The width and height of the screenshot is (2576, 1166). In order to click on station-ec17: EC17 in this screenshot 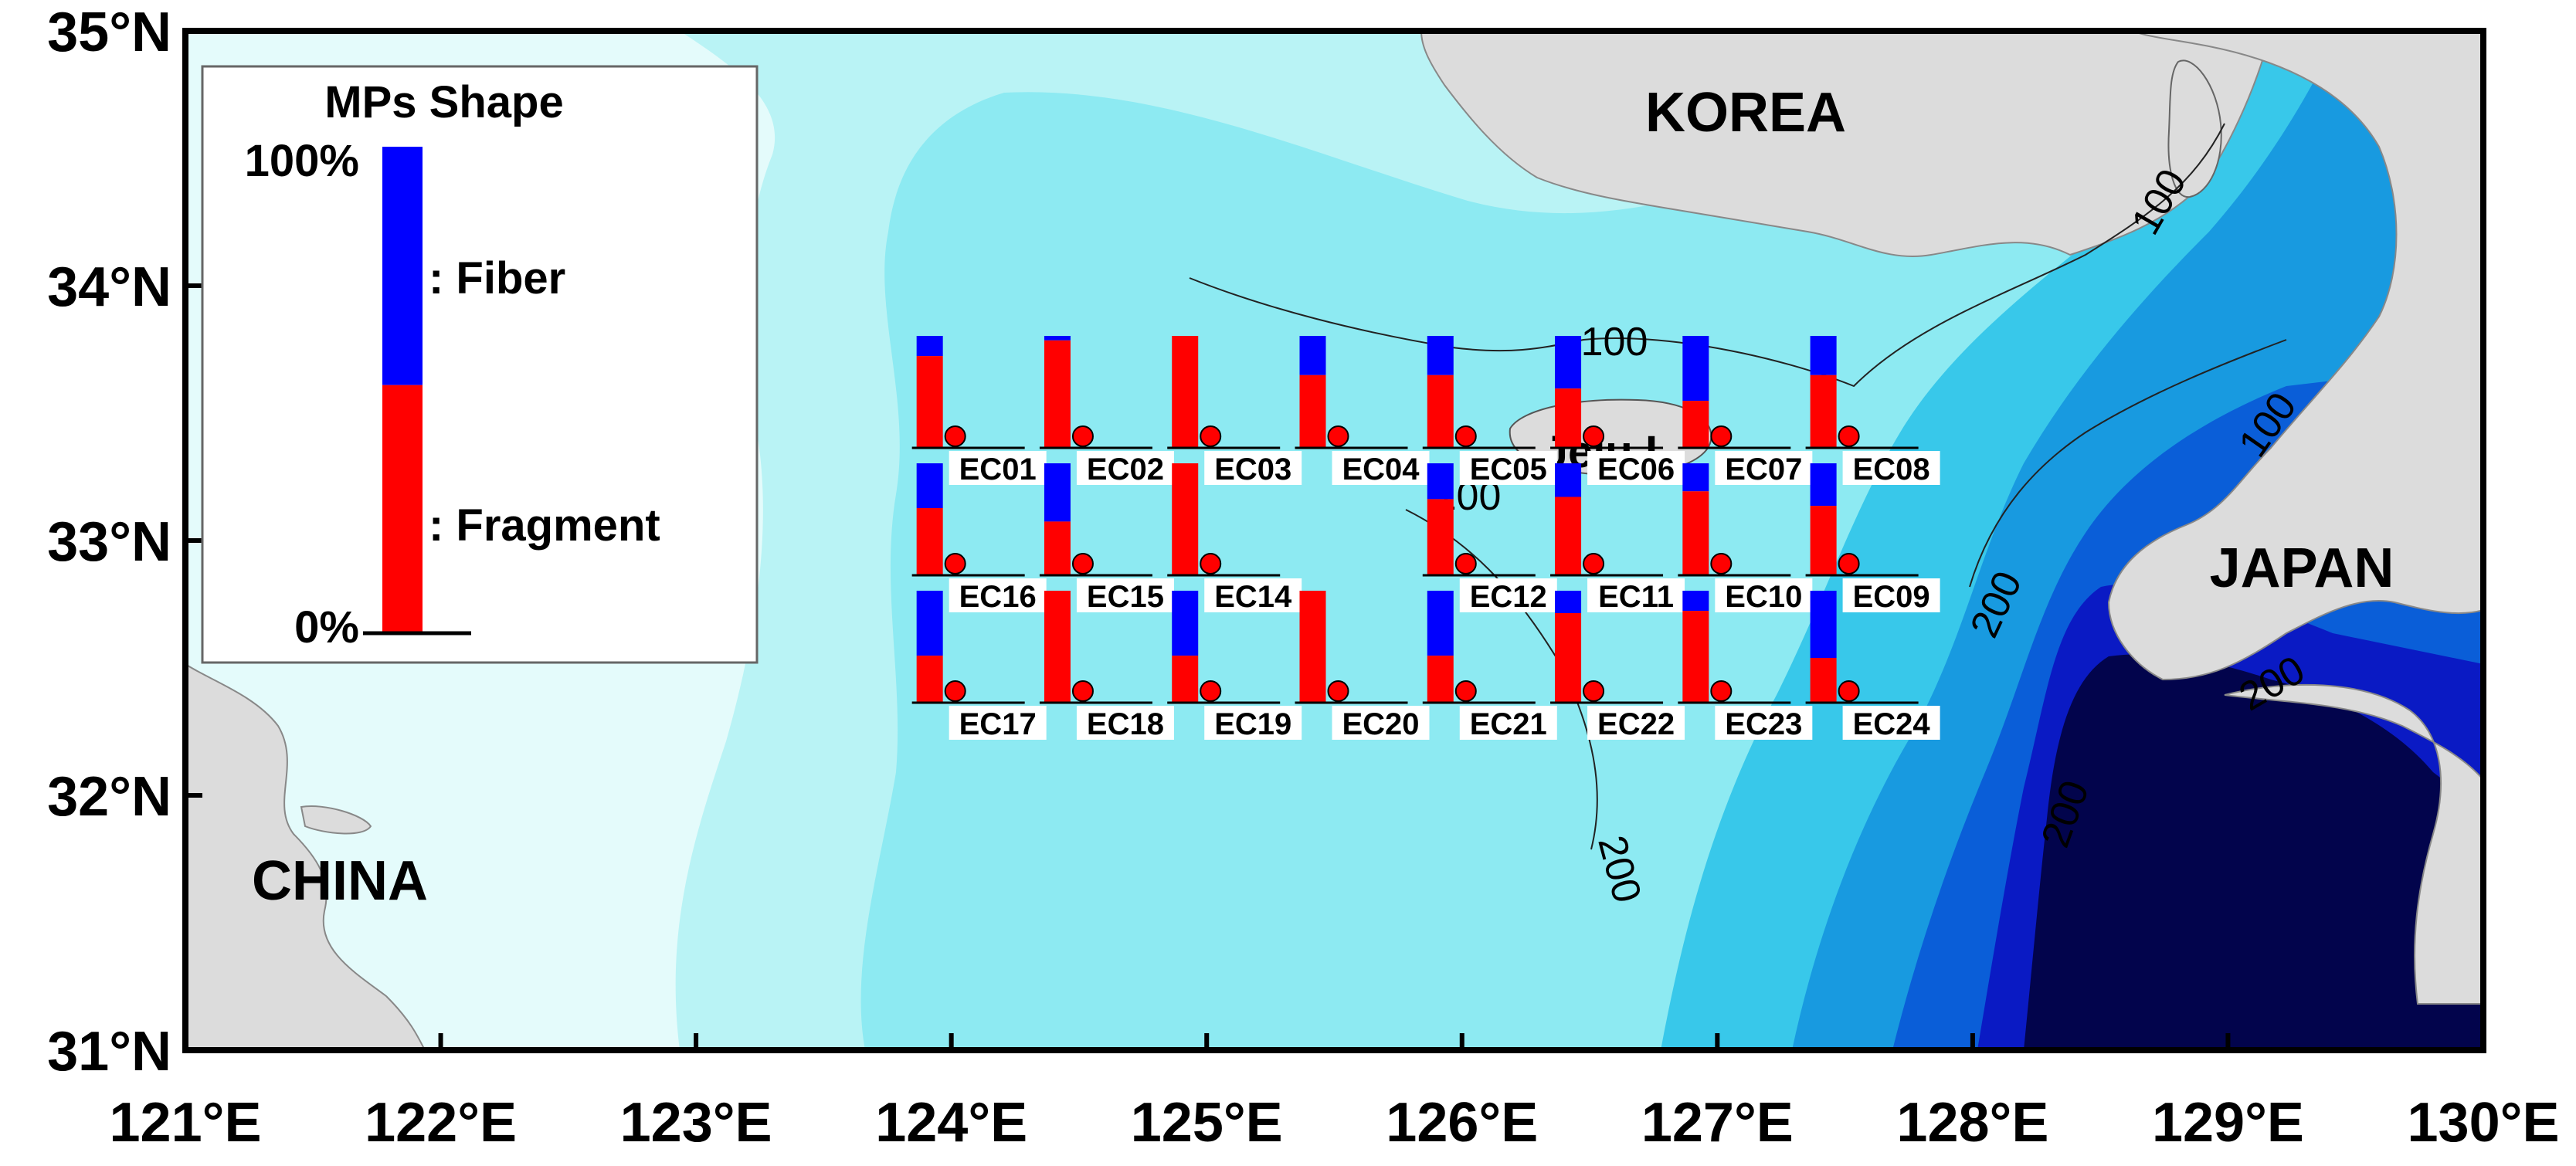, I will do `click(979, 666)`.